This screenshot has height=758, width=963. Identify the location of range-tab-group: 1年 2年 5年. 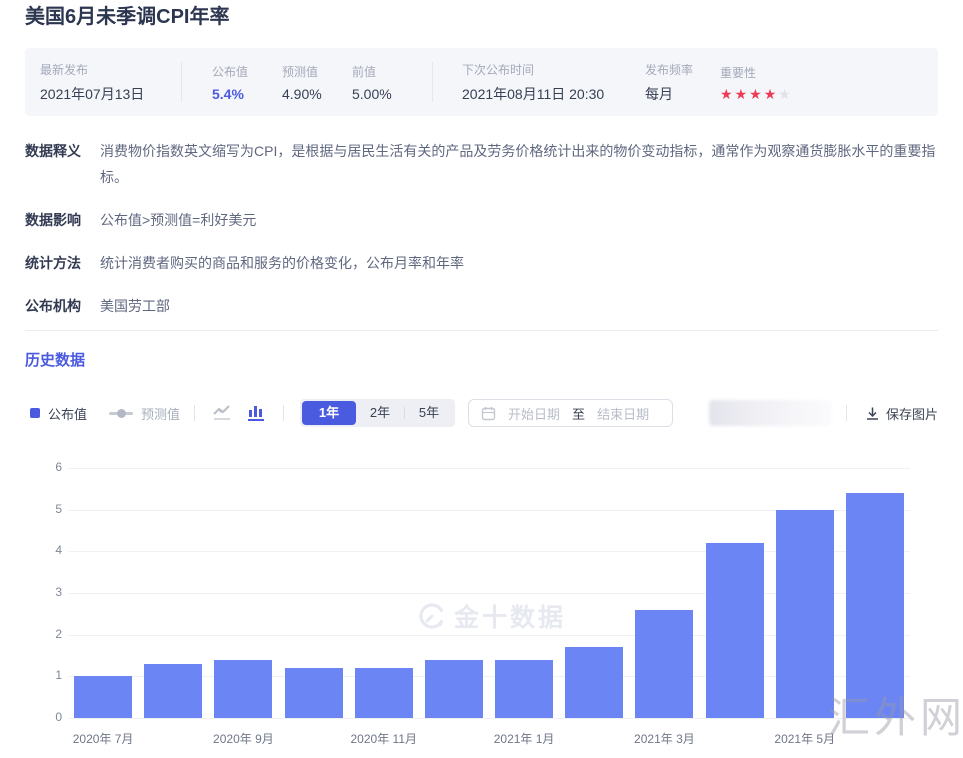
(378, 413).